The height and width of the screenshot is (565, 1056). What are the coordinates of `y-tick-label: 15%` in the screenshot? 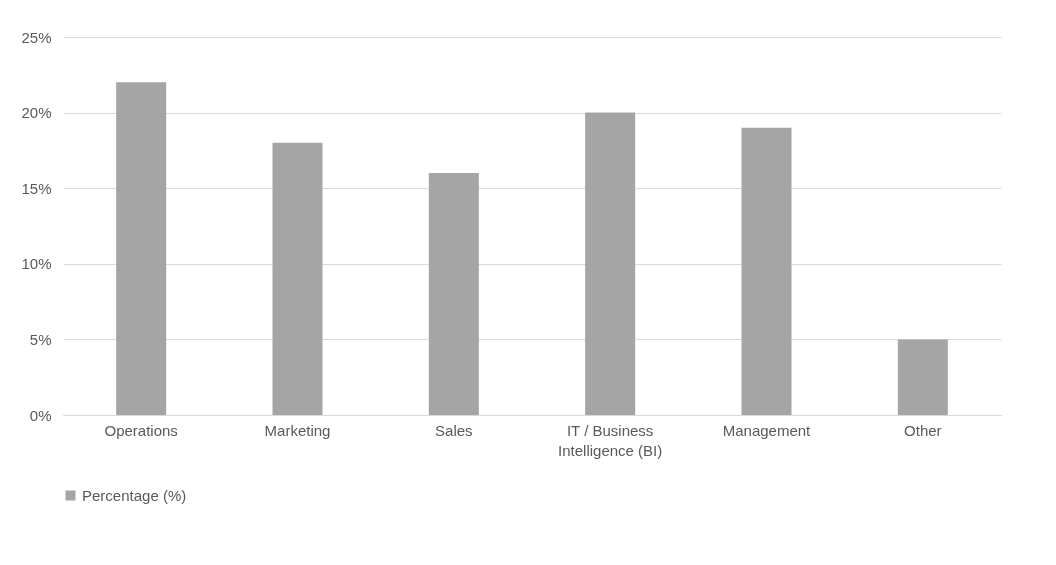 It's located at (36, 188).